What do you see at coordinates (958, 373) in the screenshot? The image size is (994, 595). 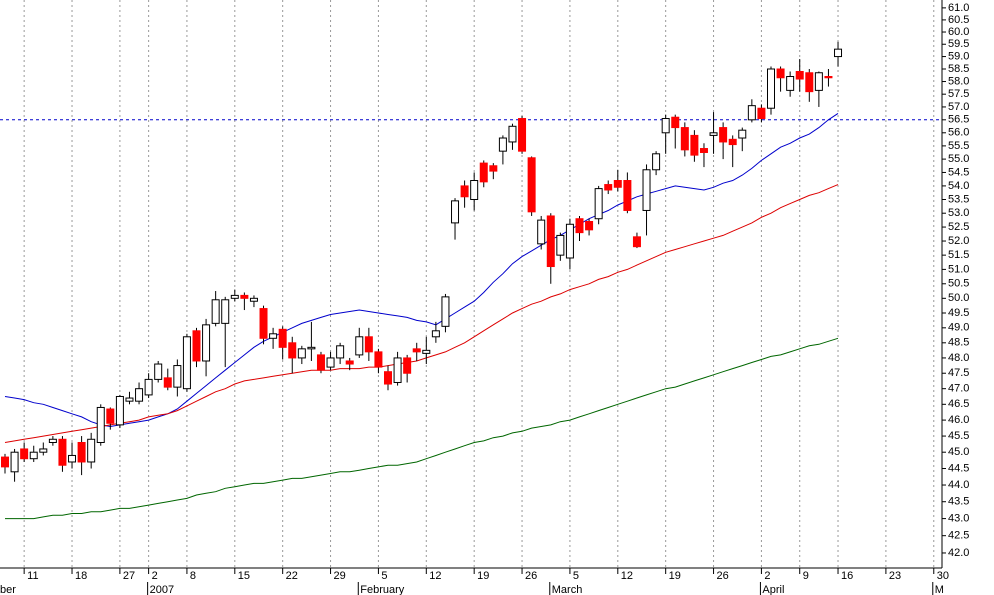 I see `y-tick-label: 47.5` at bounding box center [958, 373].